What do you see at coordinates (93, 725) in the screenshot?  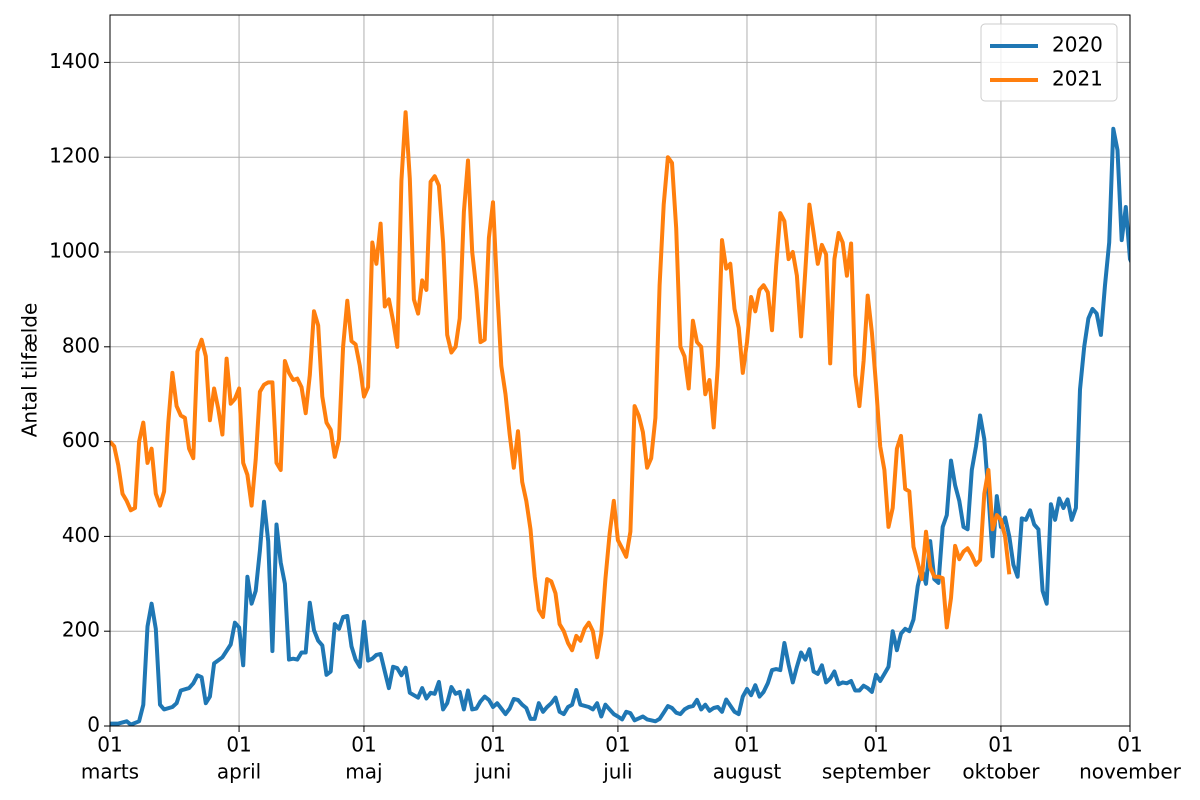 I see `y-tick-label: 0` at bounding box center [93, 725].